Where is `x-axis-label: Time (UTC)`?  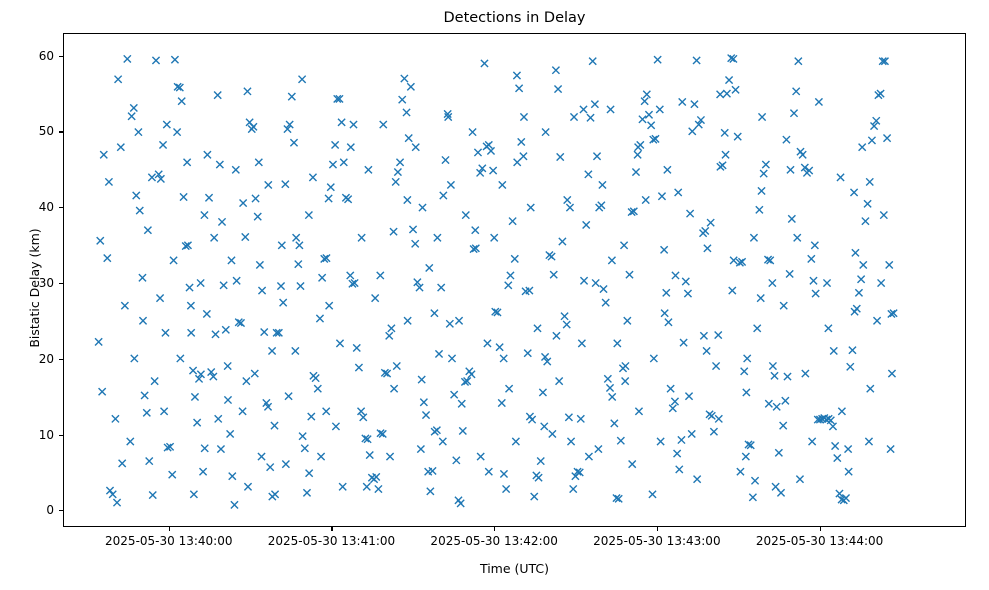 x-axis-label: Time (UTC) is located at coordinates (514, 568).